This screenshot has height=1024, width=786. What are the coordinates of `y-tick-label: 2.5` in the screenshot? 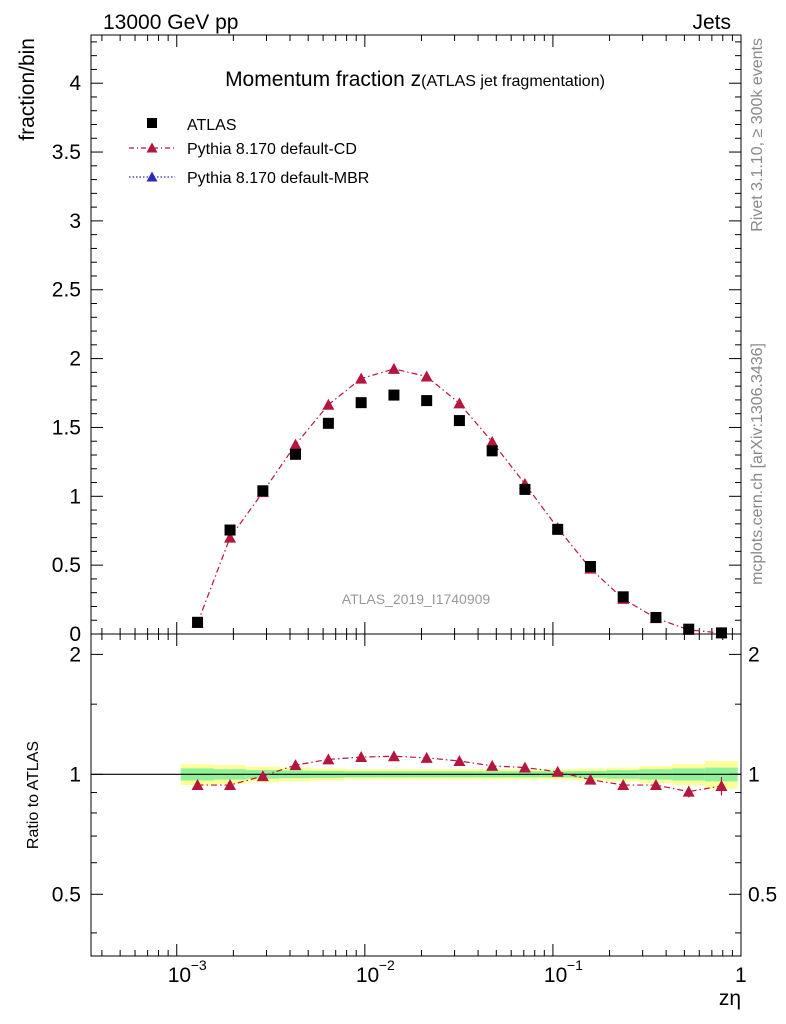 It's located at (66, 290).